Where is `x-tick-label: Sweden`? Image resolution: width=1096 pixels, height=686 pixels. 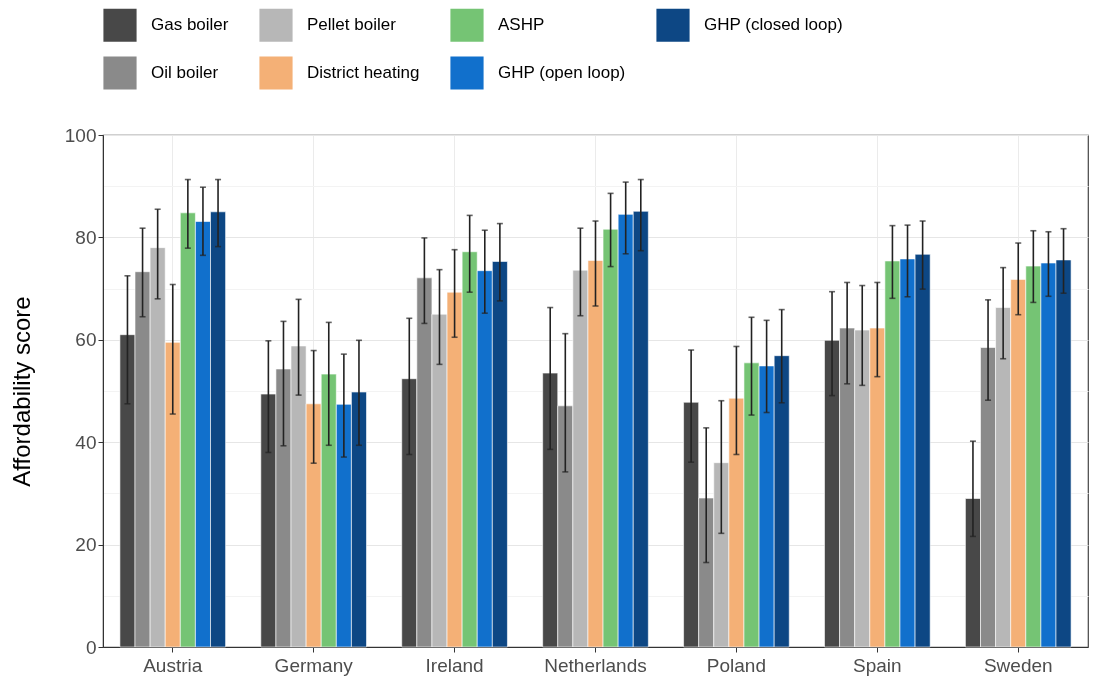
x-tick-label: Sweden is located at coordinates (1018, 665).